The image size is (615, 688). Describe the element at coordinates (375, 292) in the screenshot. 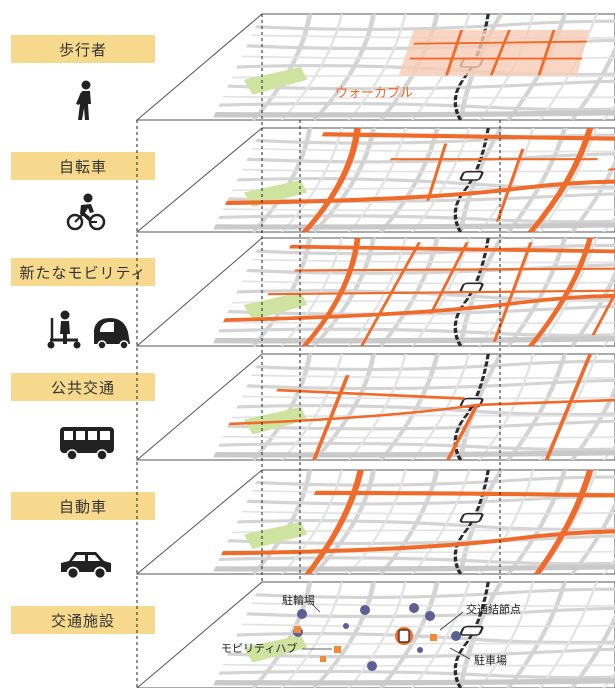

I see `map-layer-new-mobility` at that location.